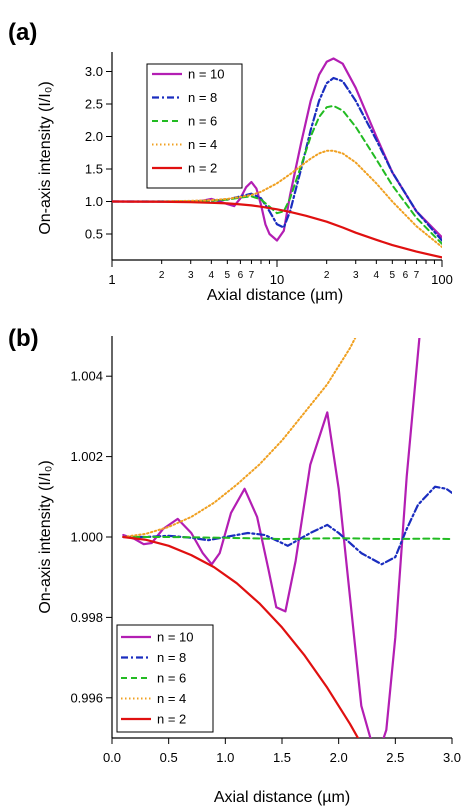  Describe the element at coordinates (171, 719) in the screenshot. I see `panel-b-legend-label-n2: n = 2` at that location.